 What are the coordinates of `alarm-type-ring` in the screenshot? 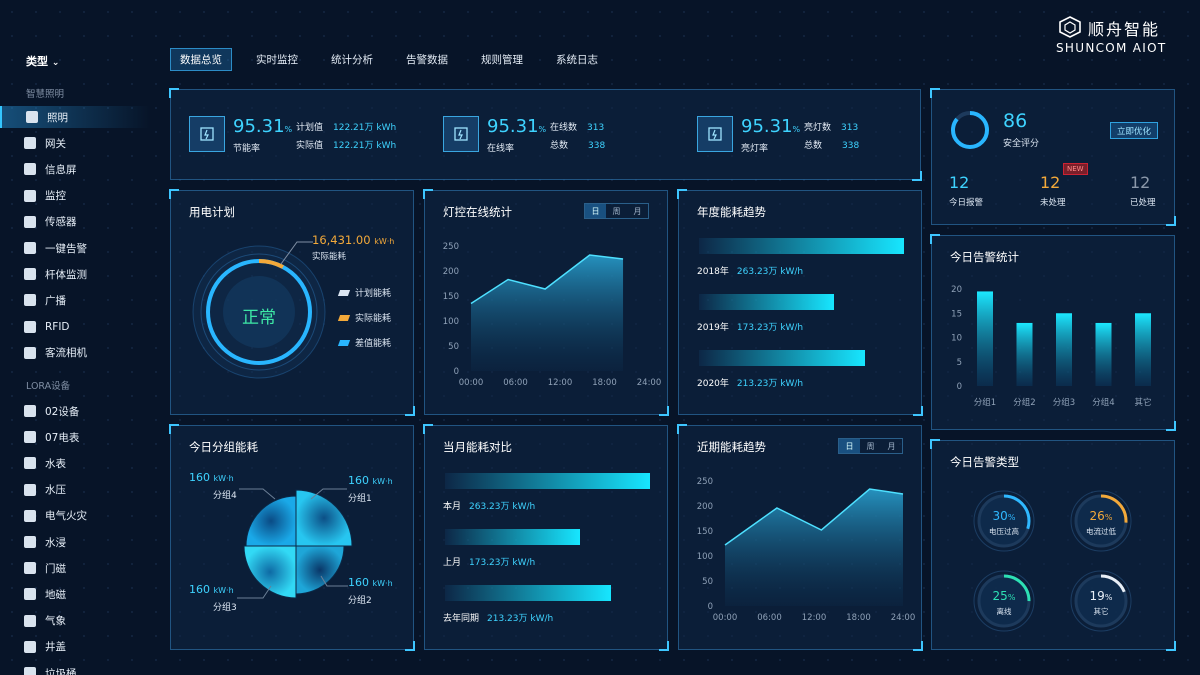 It's located at (1101, 601).